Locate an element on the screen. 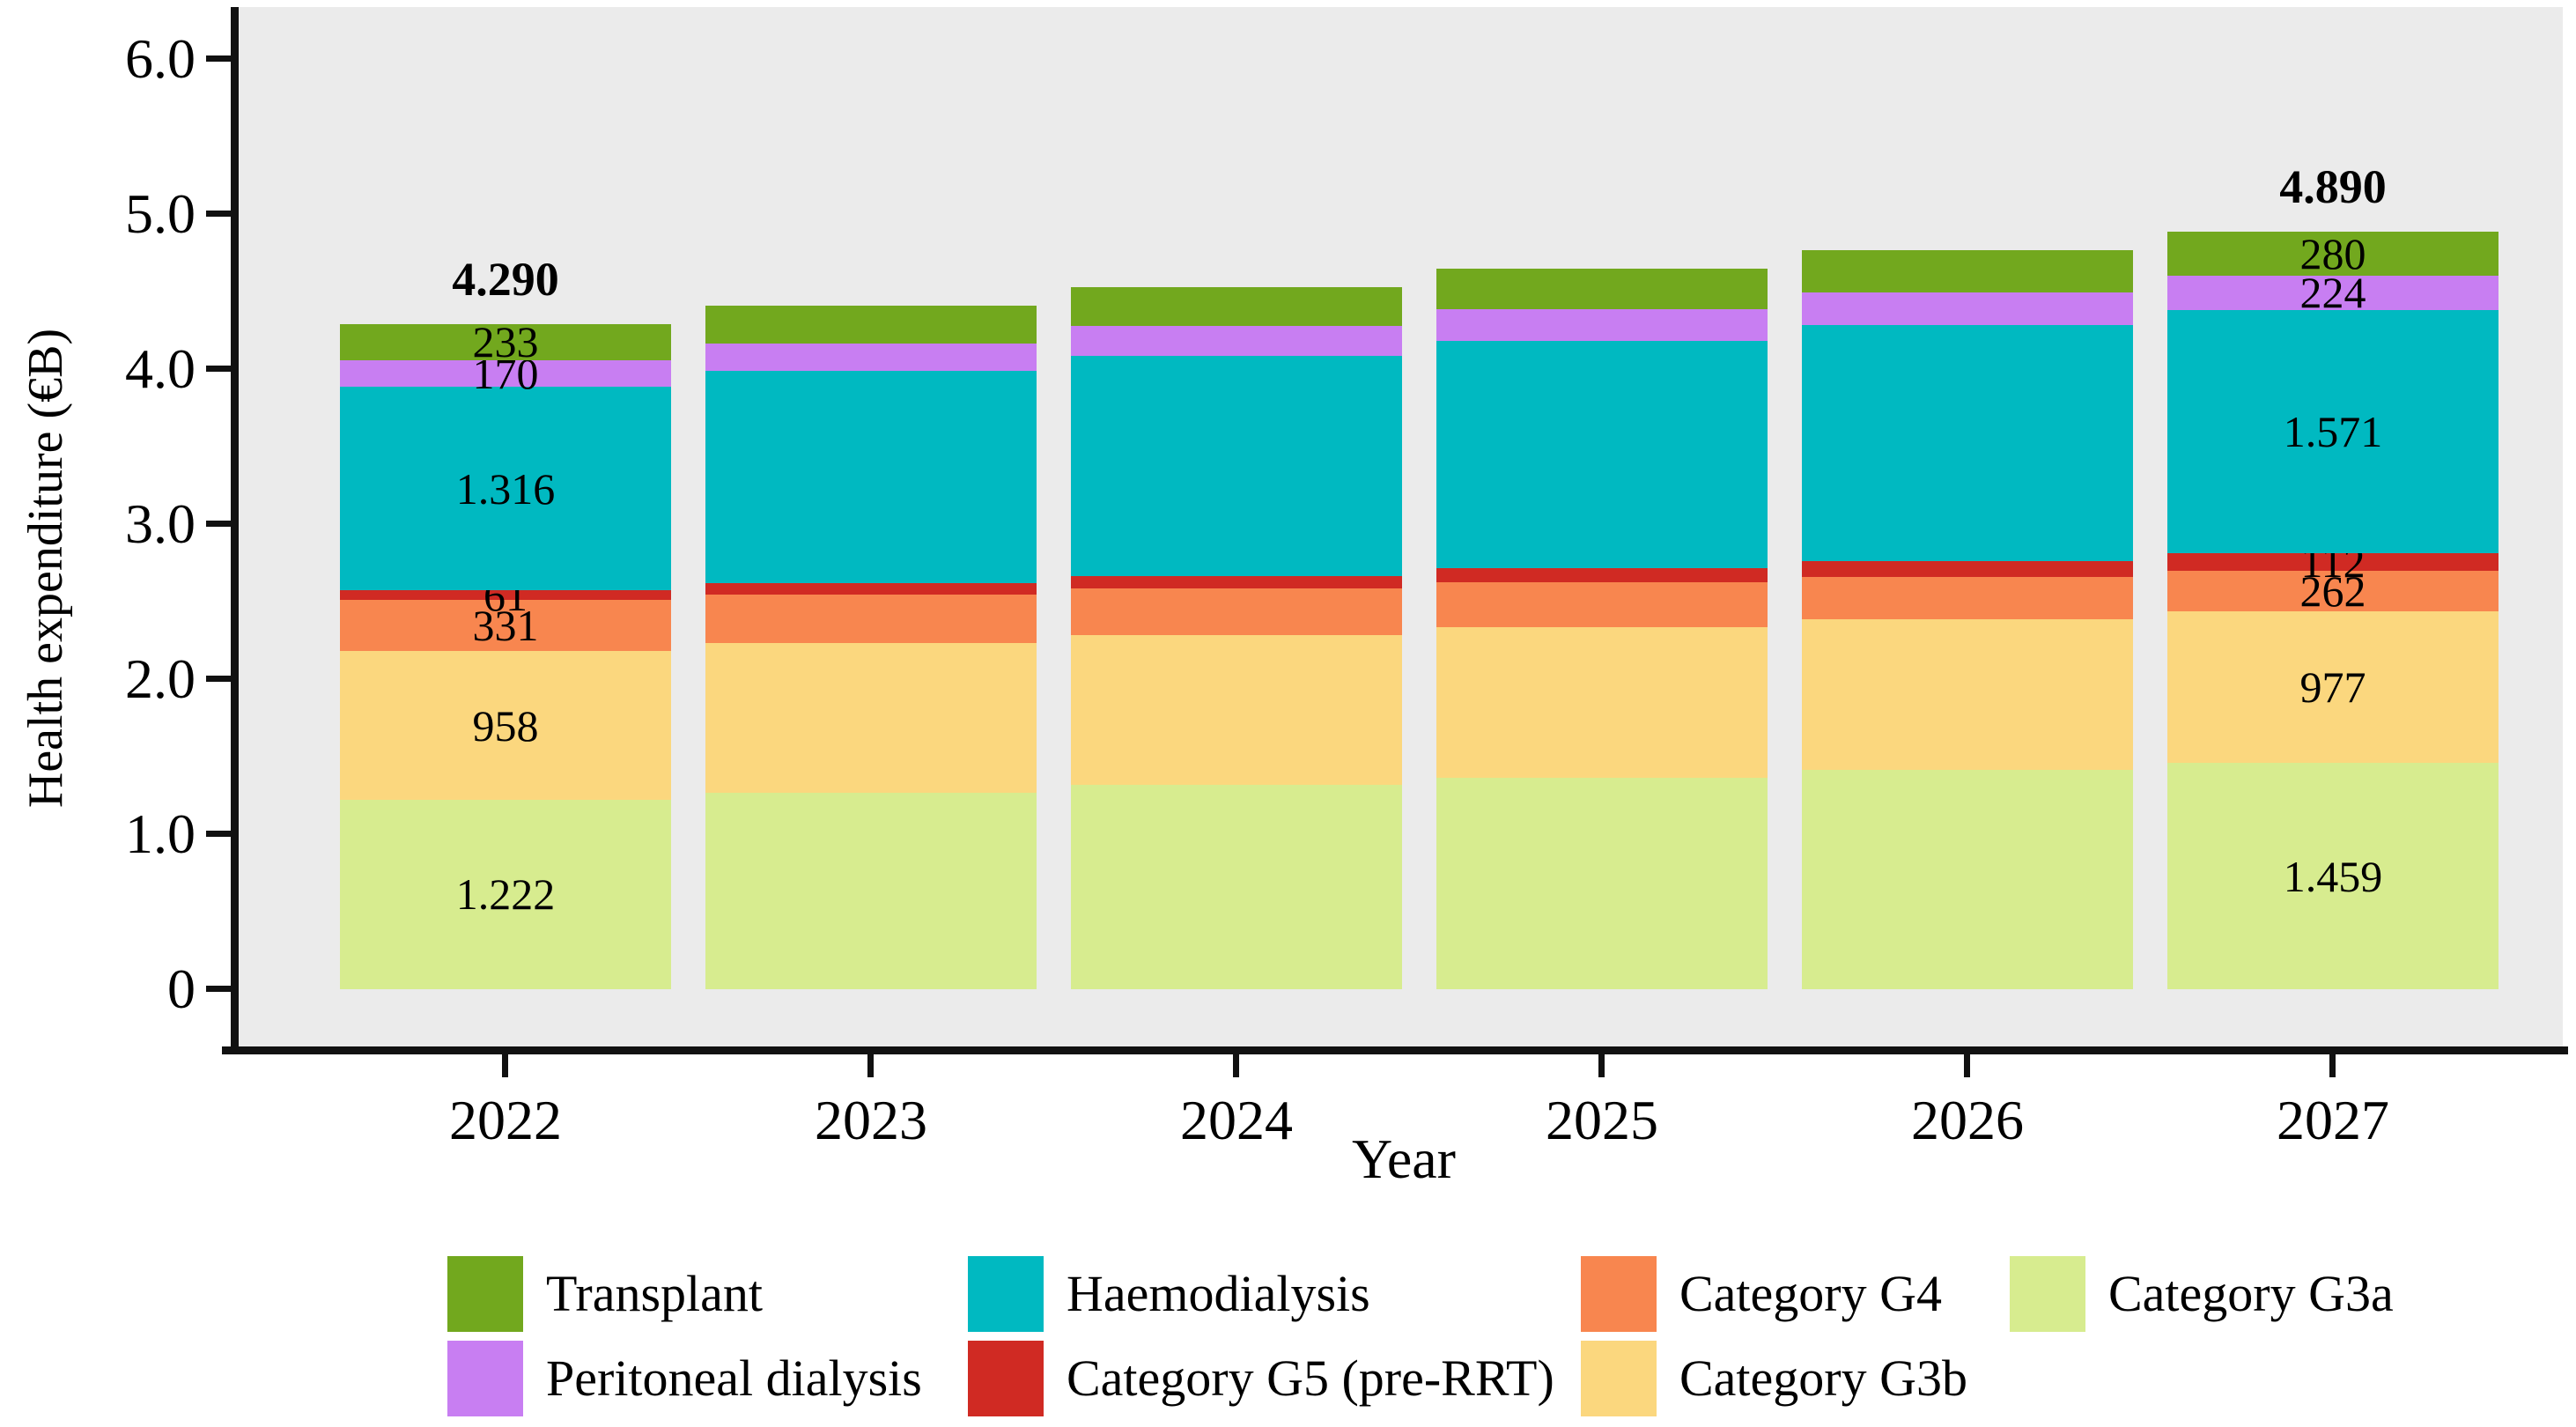 The height and width of the screenshot is (1427, 2576). legend-label: Category G5 (pre-RRT) is located at coordinates (1310, 1378).